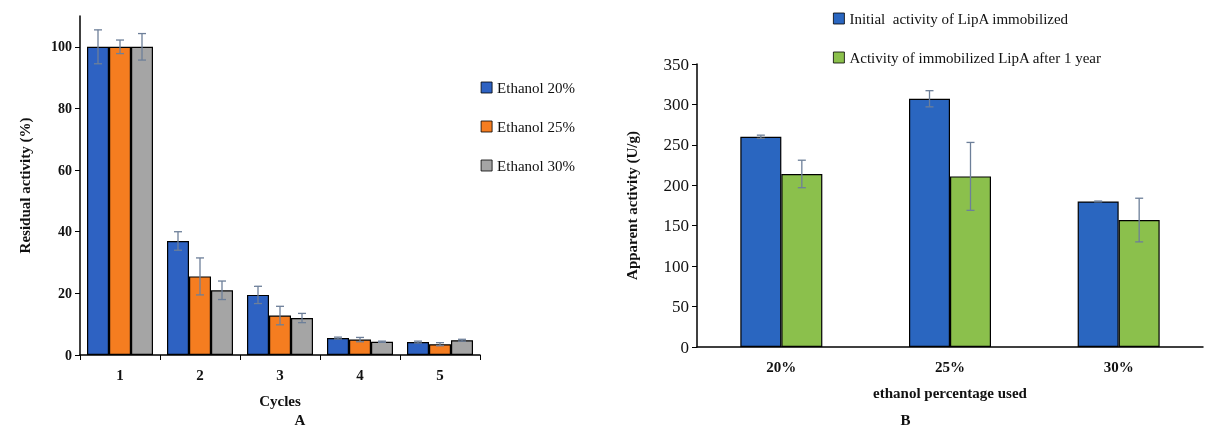 The height and width of the screenshot is (427, 1211). What do you see at coordinates (676, 104) in the screenshot?
I see `y-tick-label: 300` at bounding box center [676, 104].